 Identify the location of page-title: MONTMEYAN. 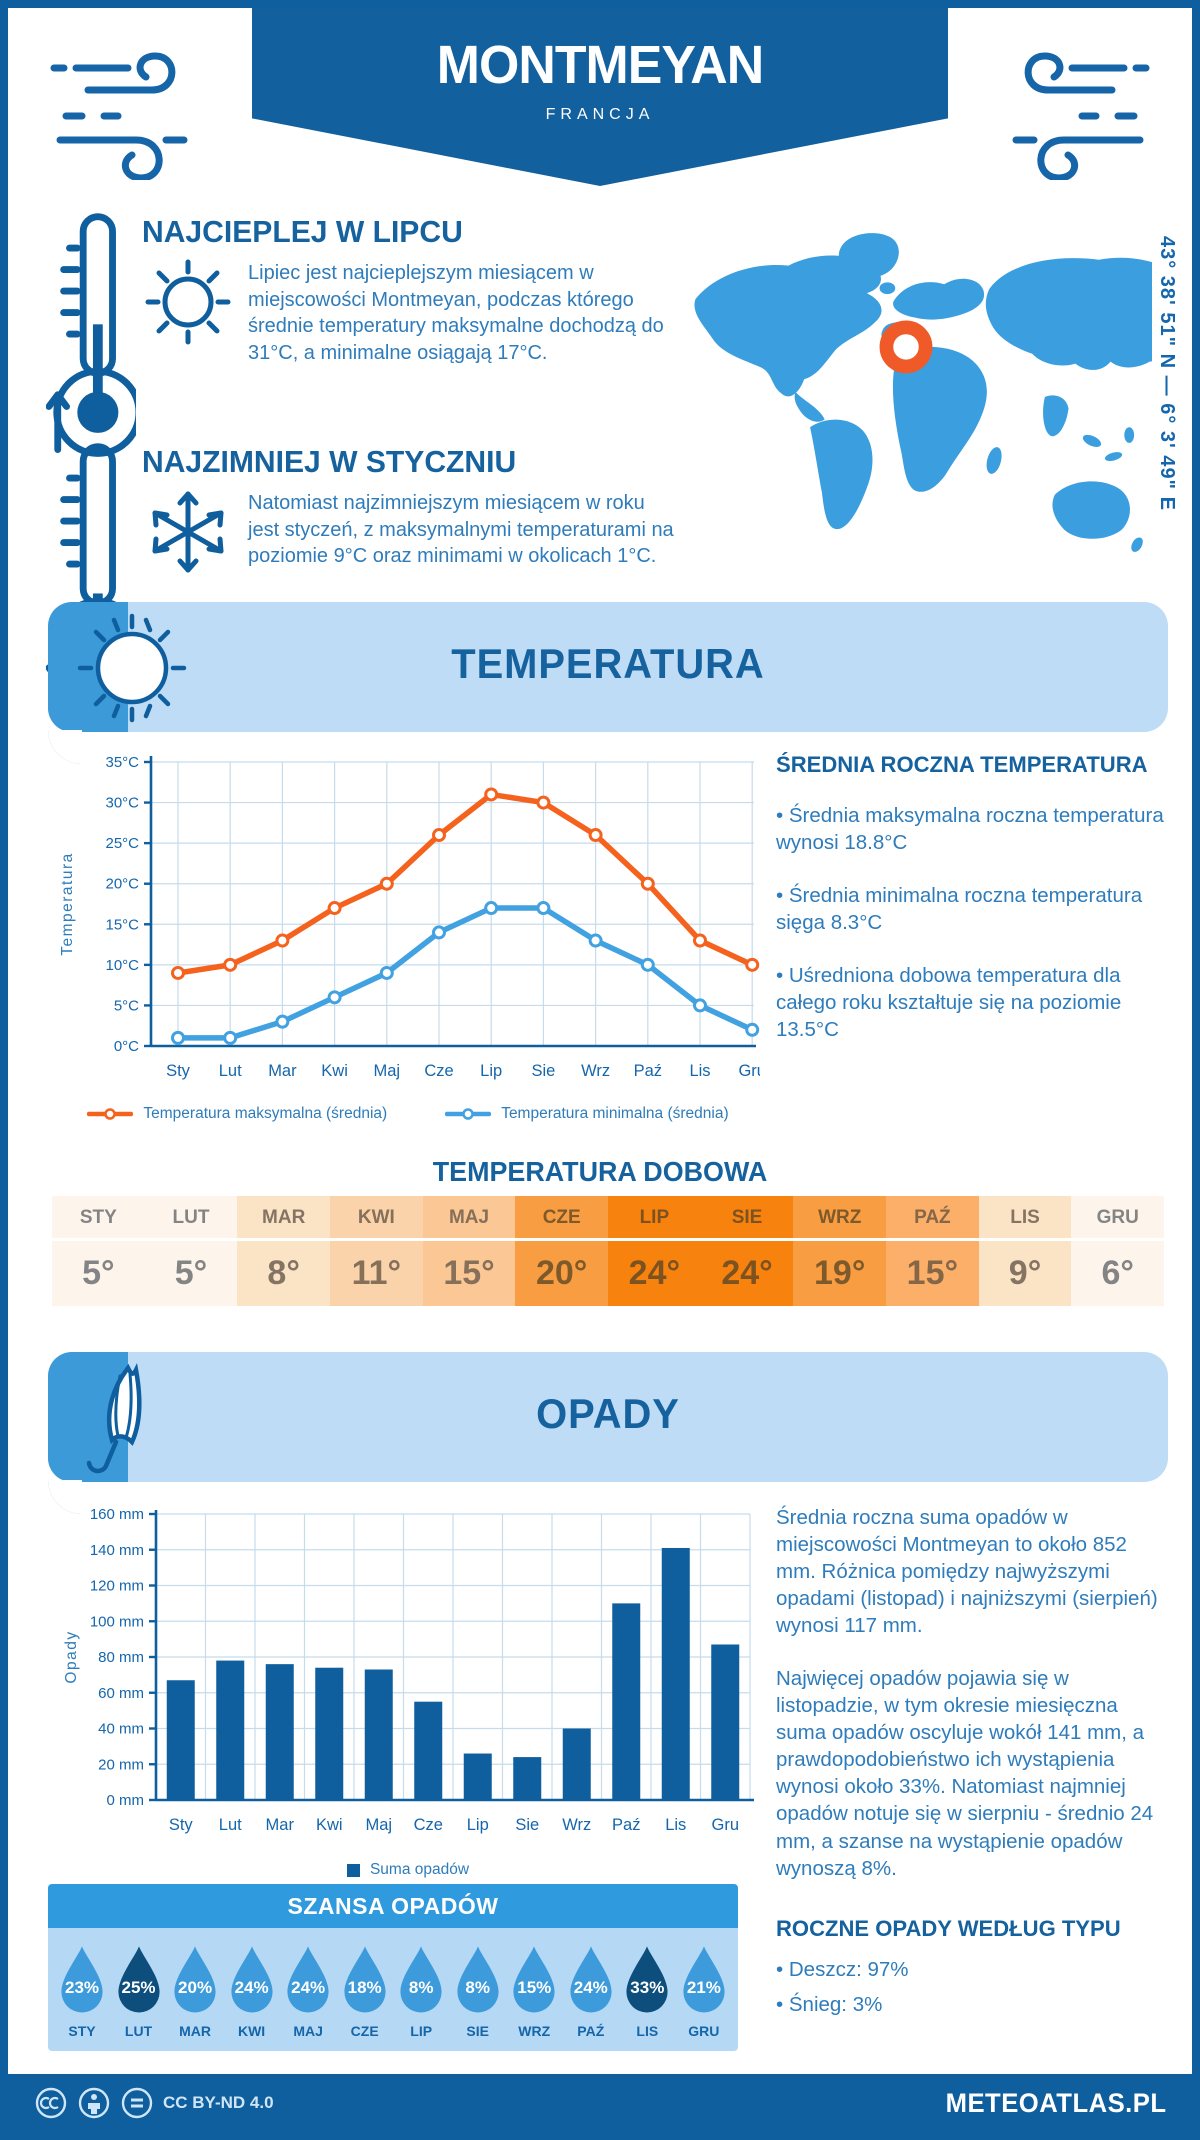
(600, 65).